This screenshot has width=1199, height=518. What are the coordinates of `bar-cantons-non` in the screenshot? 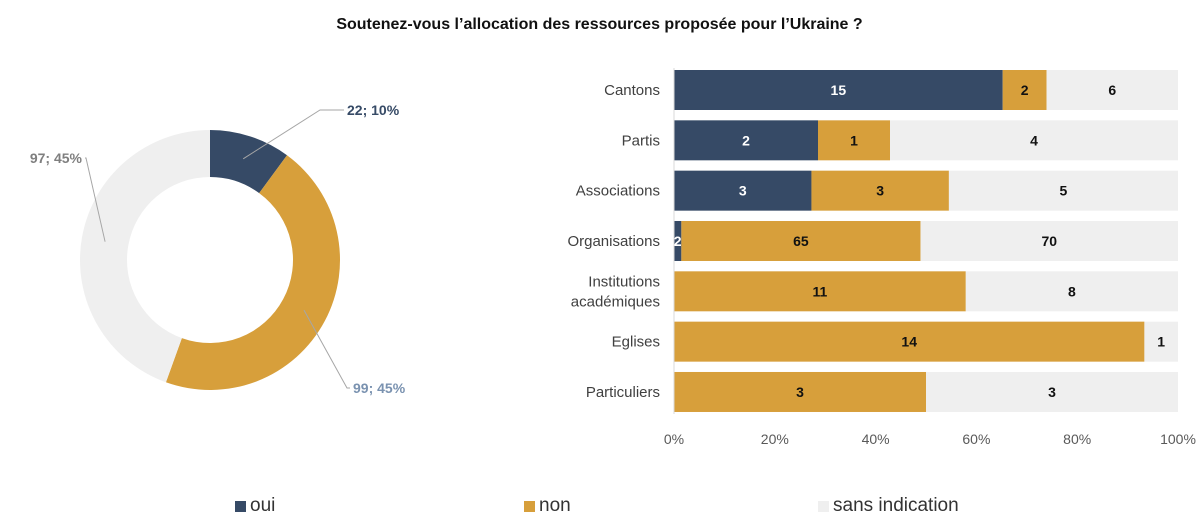 It's located at (1024, 90).